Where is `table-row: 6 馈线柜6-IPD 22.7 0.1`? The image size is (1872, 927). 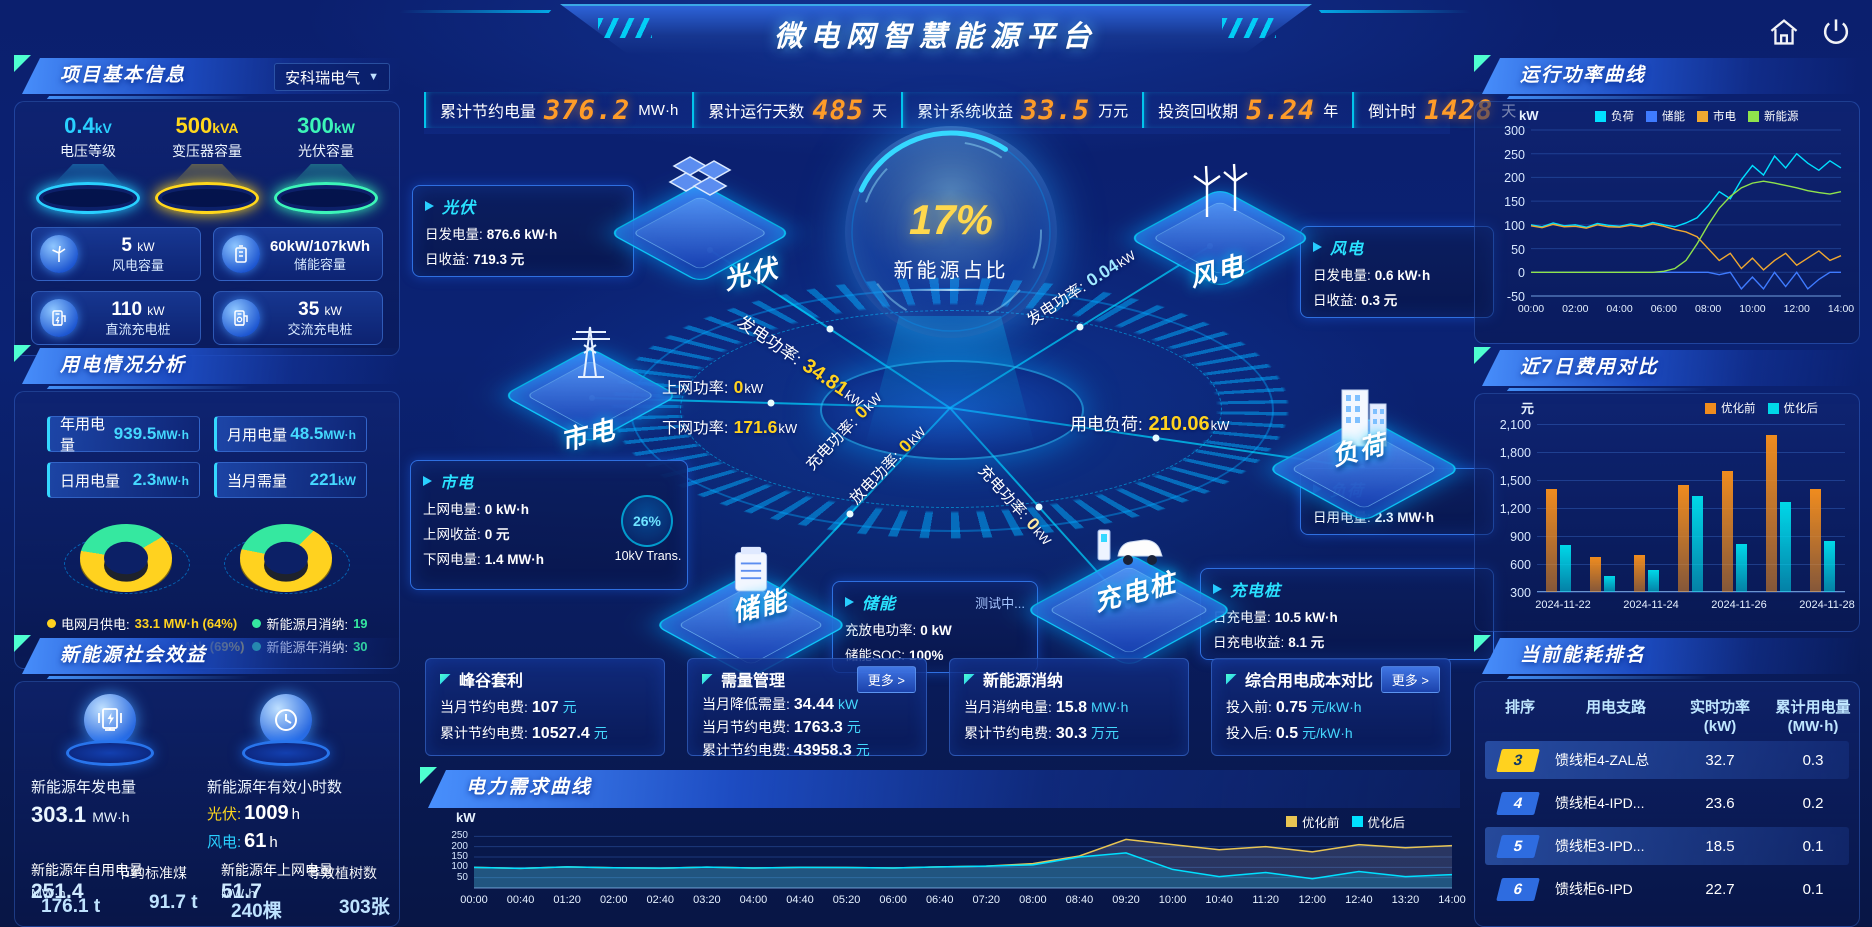
table-row: 6 馈线柜6-IPD 22.7 0.1 is located at coordinates (1667, 889).